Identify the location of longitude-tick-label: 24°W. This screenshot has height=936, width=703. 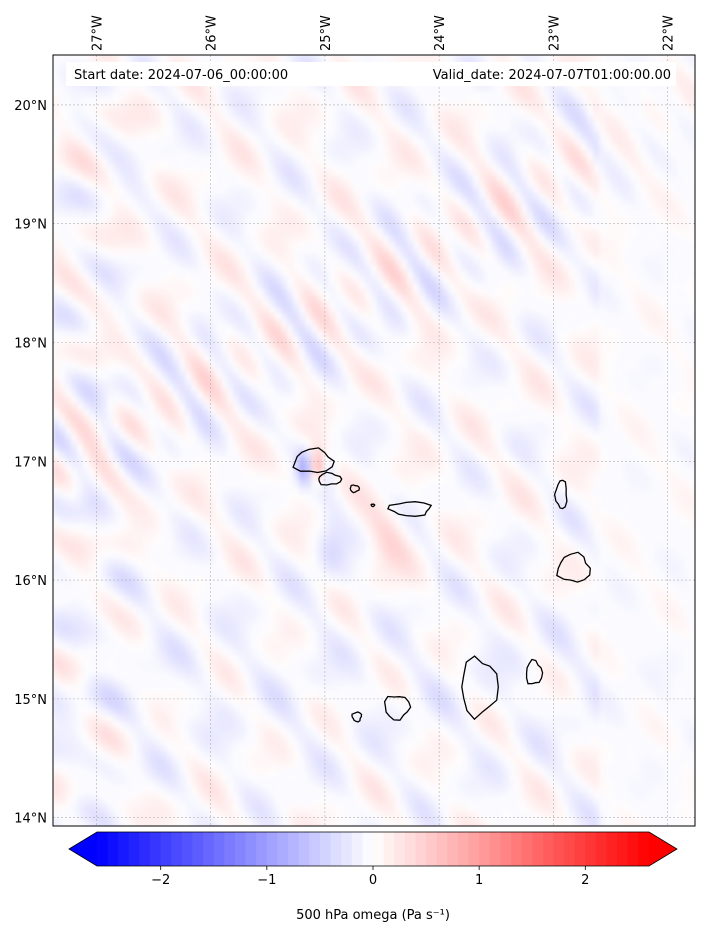
(440, 33).